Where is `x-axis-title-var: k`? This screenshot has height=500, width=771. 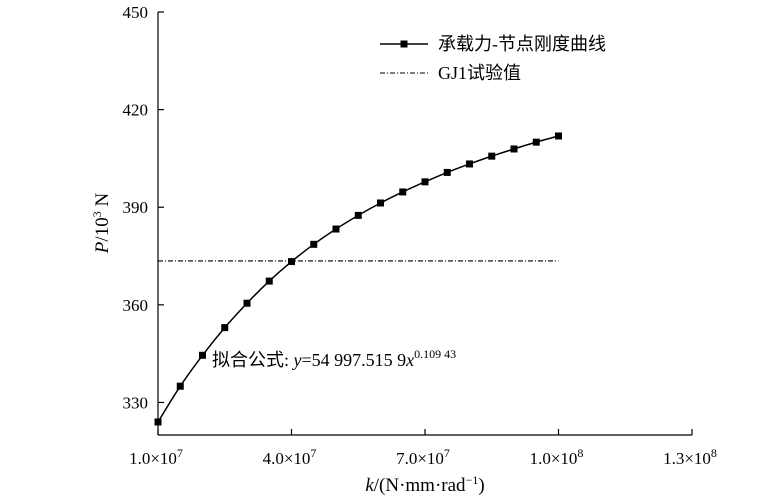 x-axis-title-var: k is located at coordinates (369, 485).